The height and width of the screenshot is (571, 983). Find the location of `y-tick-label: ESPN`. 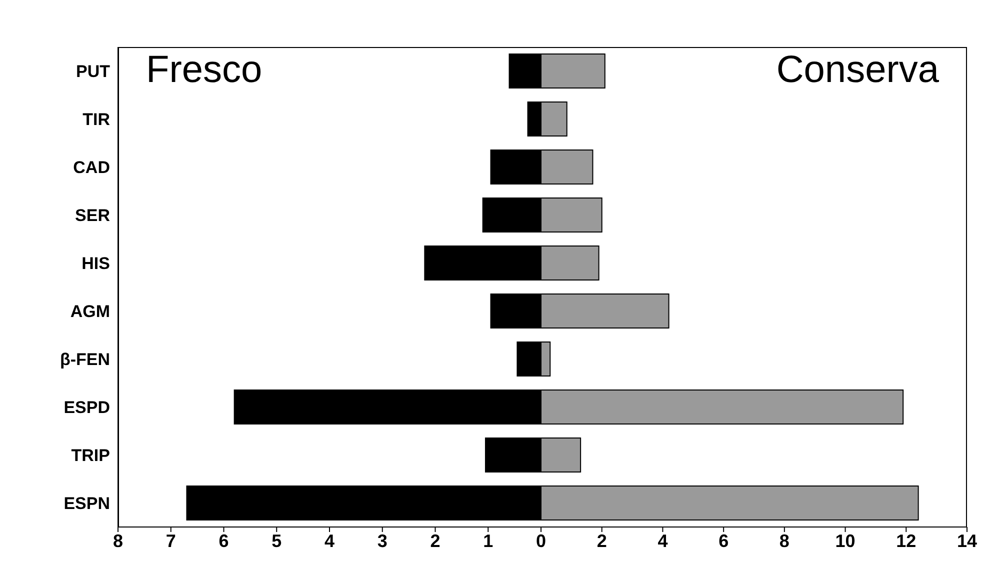

y-tick-label: ESPN is located at coordinates (87, 504).